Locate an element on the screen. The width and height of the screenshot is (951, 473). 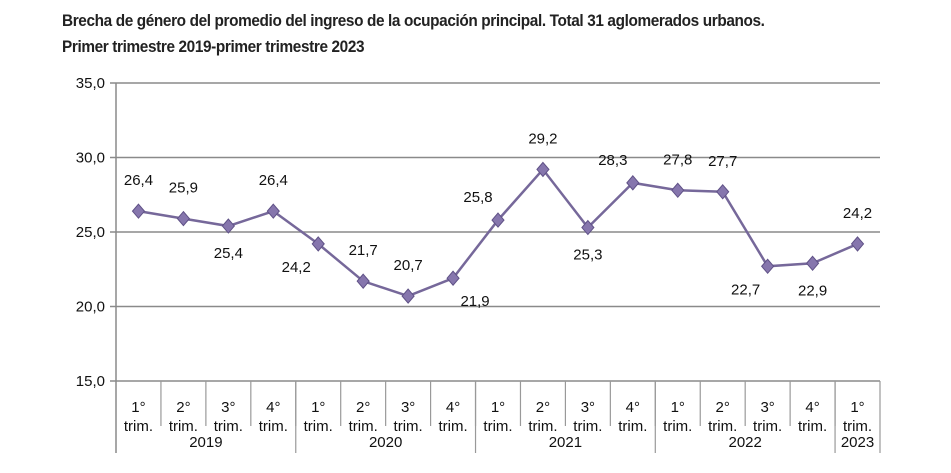
year-label: 2020 is located at coordinates (385, 442).